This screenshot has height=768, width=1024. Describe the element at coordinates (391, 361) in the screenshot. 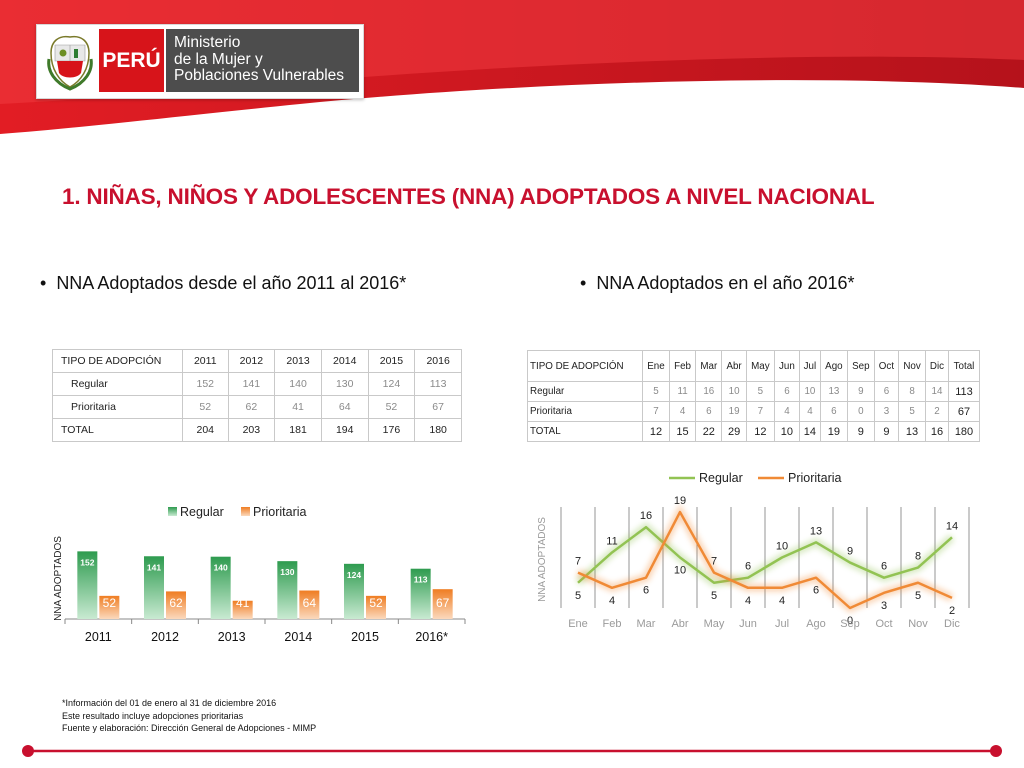

I see `table-header-cell: 2015` at that location.